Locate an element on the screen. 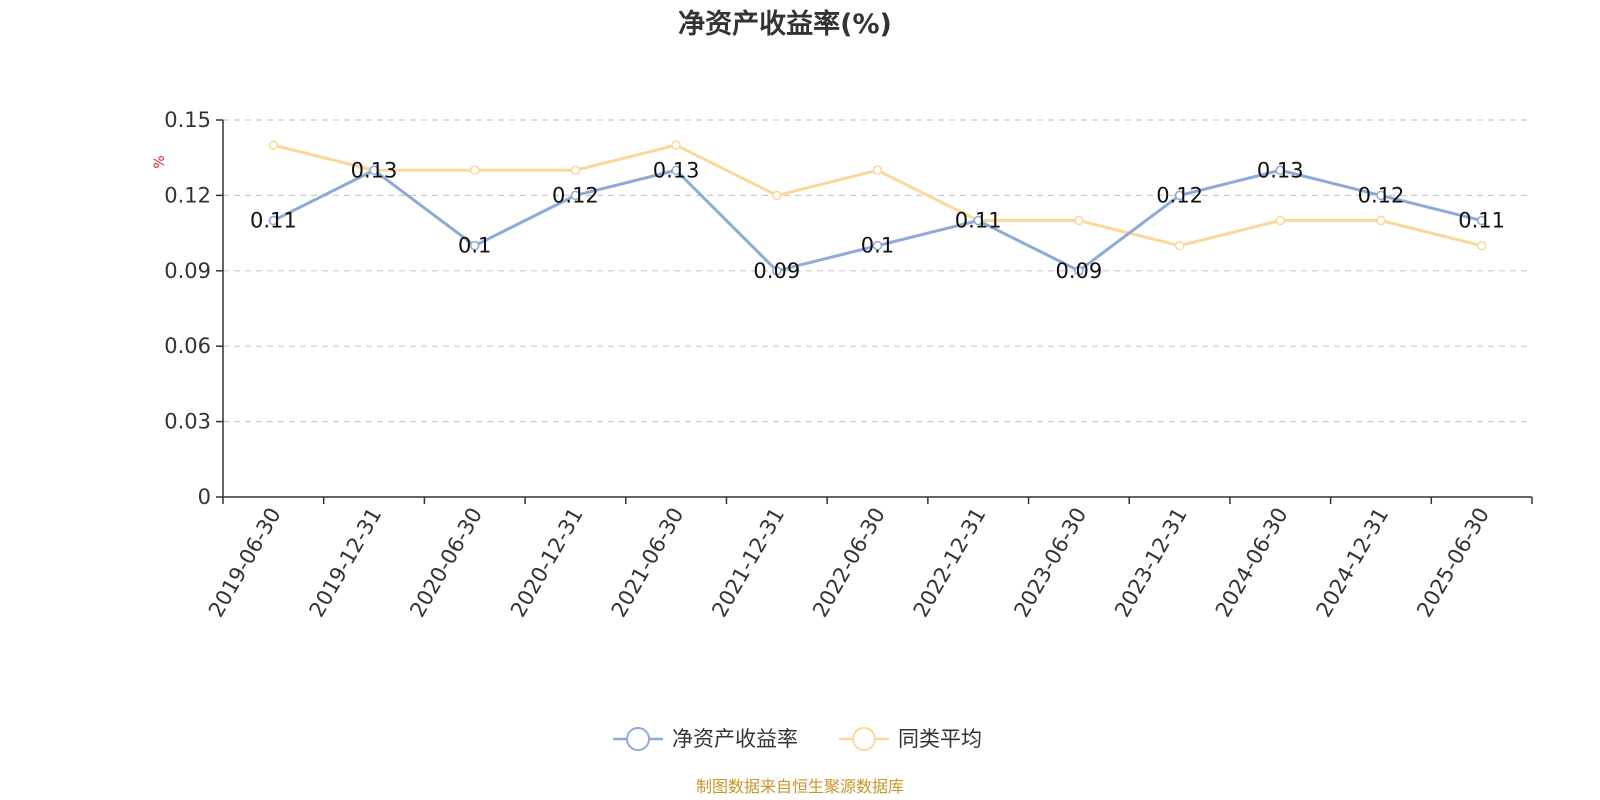  series-lines is located at coordinates (877, 208).